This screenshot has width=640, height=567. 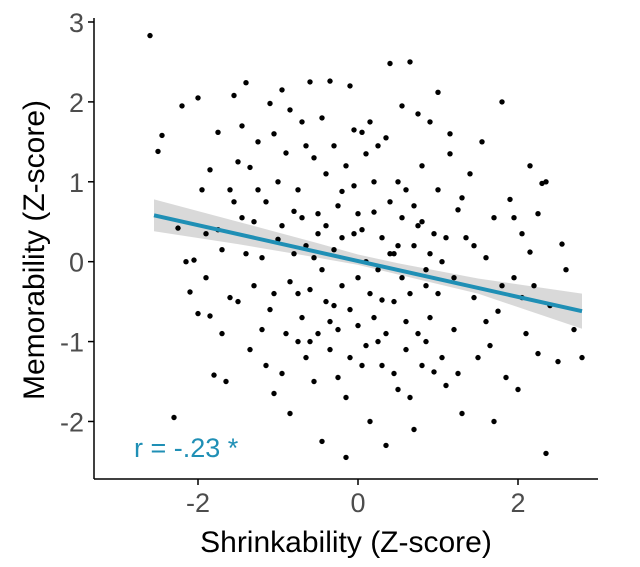 What do you see at coordinates (72, 343) in the screenshot?
I see `y-tick-label: -1` at bounding box center [72, 343].